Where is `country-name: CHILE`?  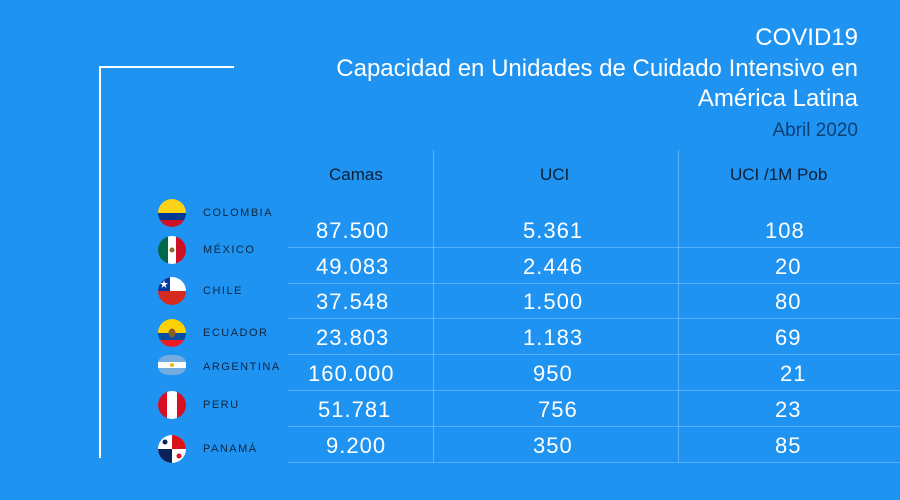 country-name: CHILE is located at coordinates (223, 291).